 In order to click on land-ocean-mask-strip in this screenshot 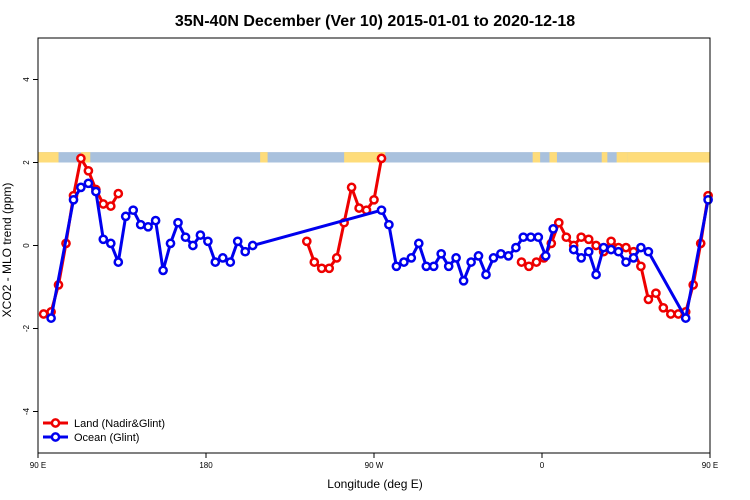, I will do `click(374, 157)`.